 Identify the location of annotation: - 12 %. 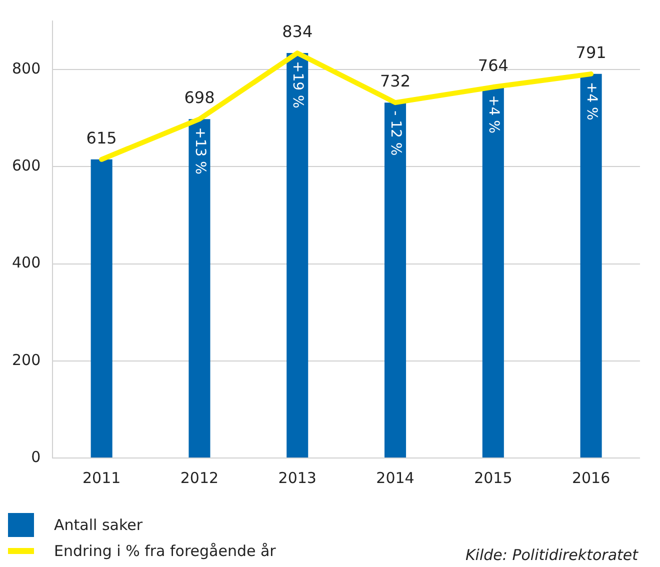
(396, 133).